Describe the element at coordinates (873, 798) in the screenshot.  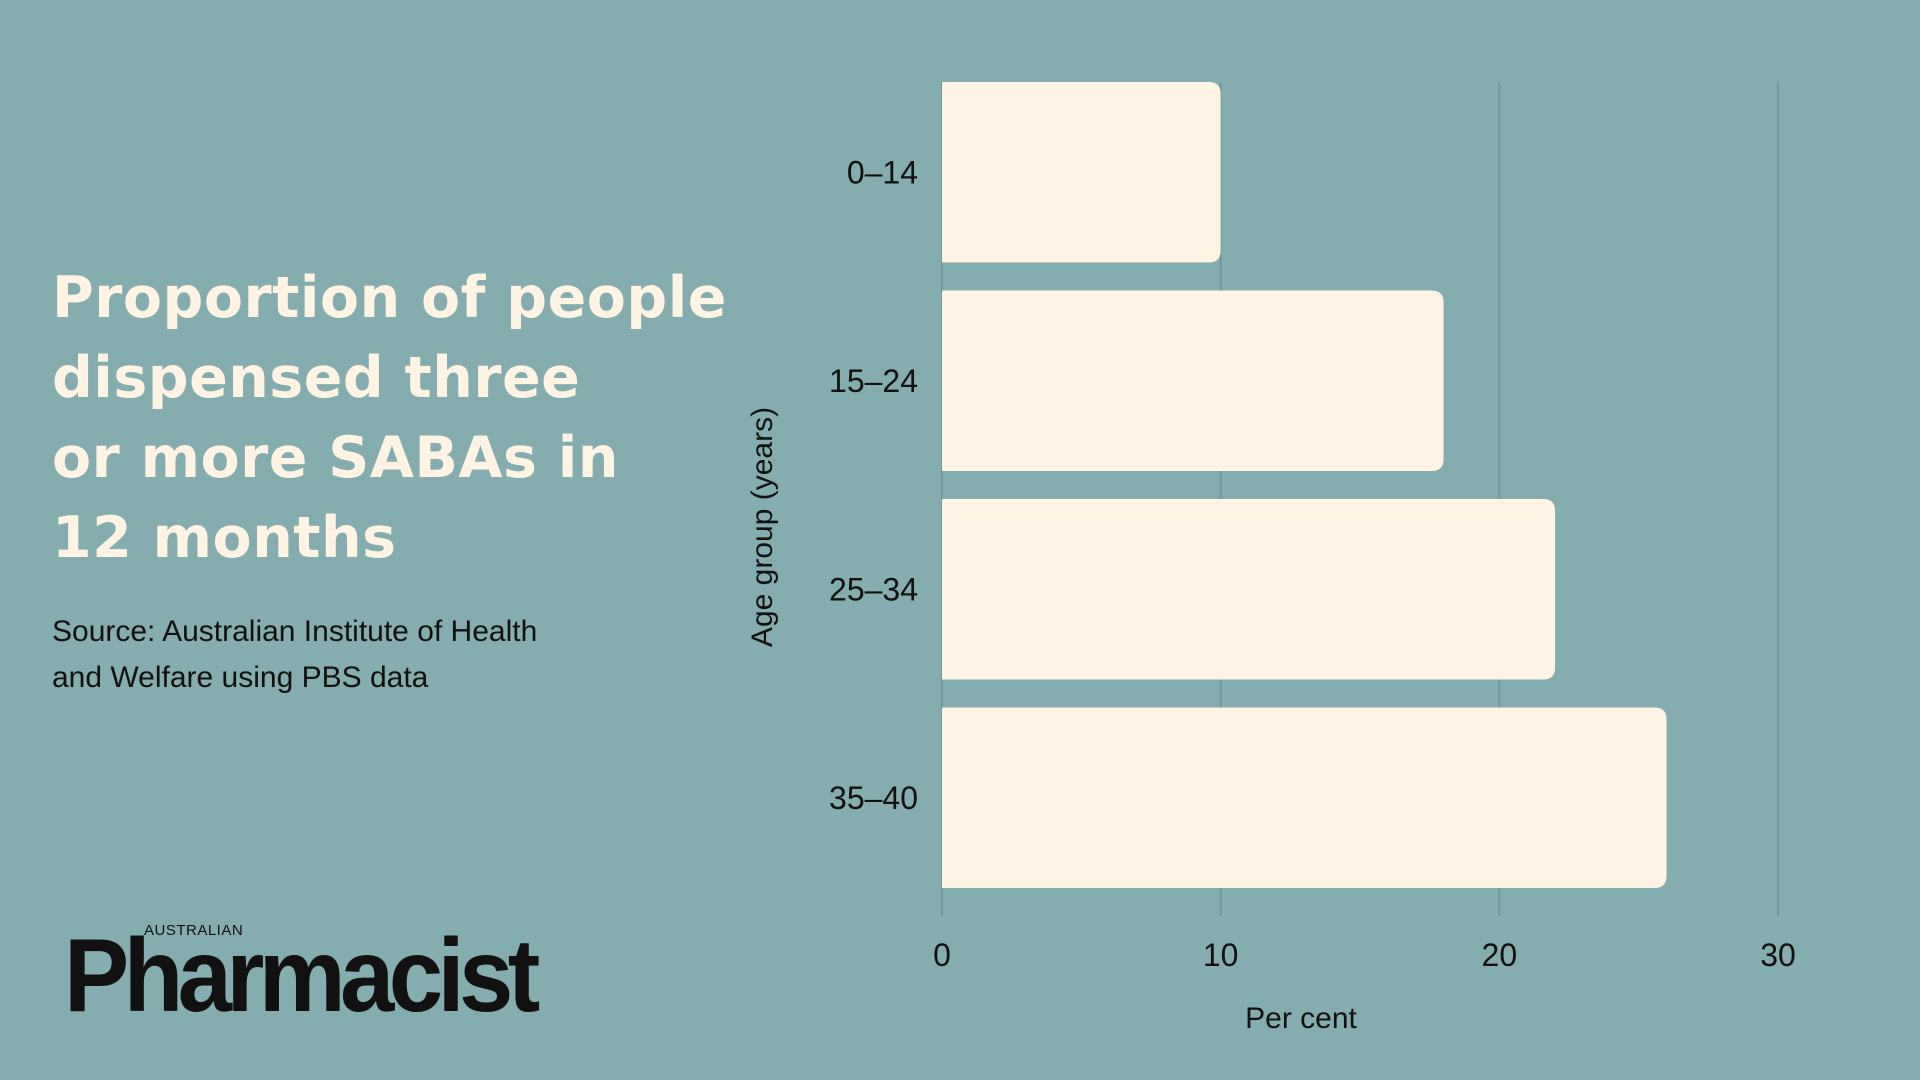
I see `category-label: 35–40` at that location.